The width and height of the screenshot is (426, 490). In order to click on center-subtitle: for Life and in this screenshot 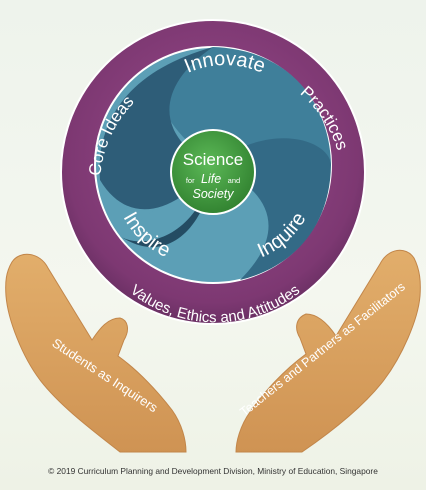, I will do `click(213, 178)`.